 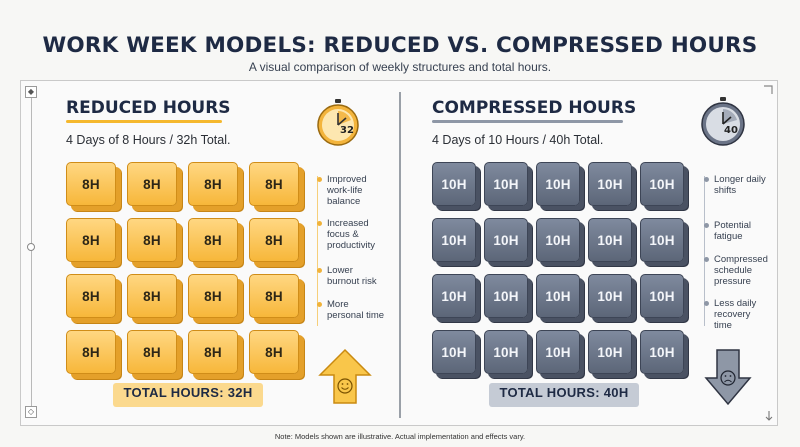 I want to click on clock-gold-icon: 32, so click(x=338, y=122).